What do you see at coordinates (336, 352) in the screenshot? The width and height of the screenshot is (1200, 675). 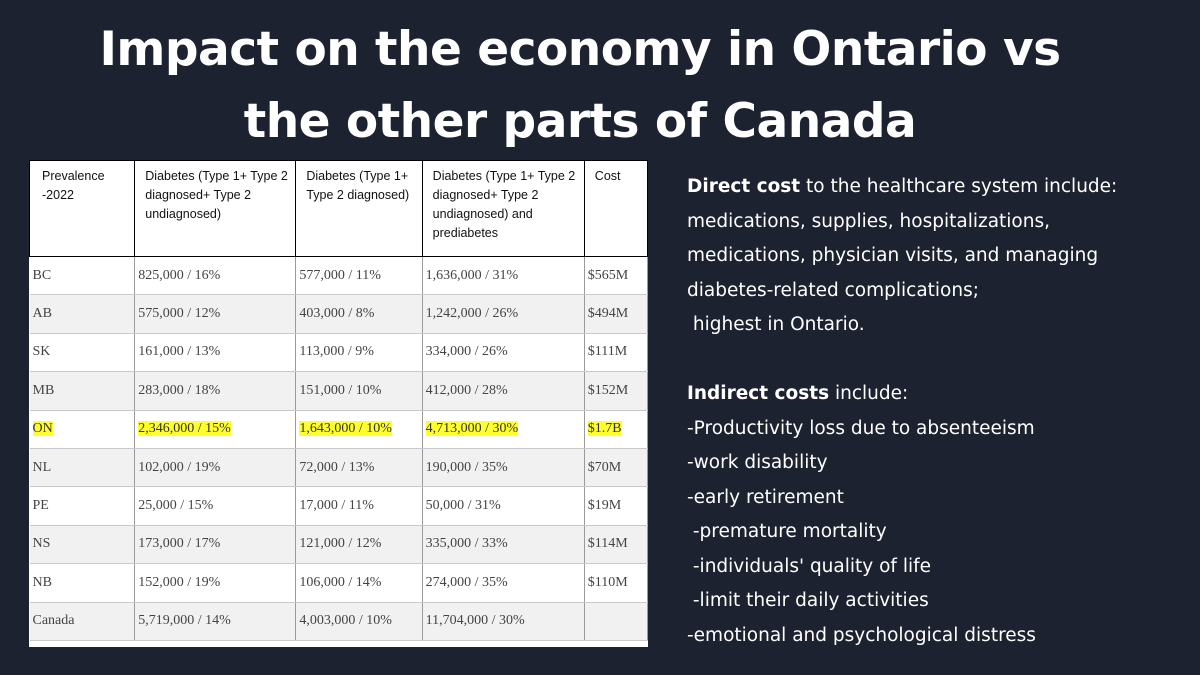 I see `diabetes-diagnosed-cell-text: 113,000 / 9%` at bounding box center [336, 352].